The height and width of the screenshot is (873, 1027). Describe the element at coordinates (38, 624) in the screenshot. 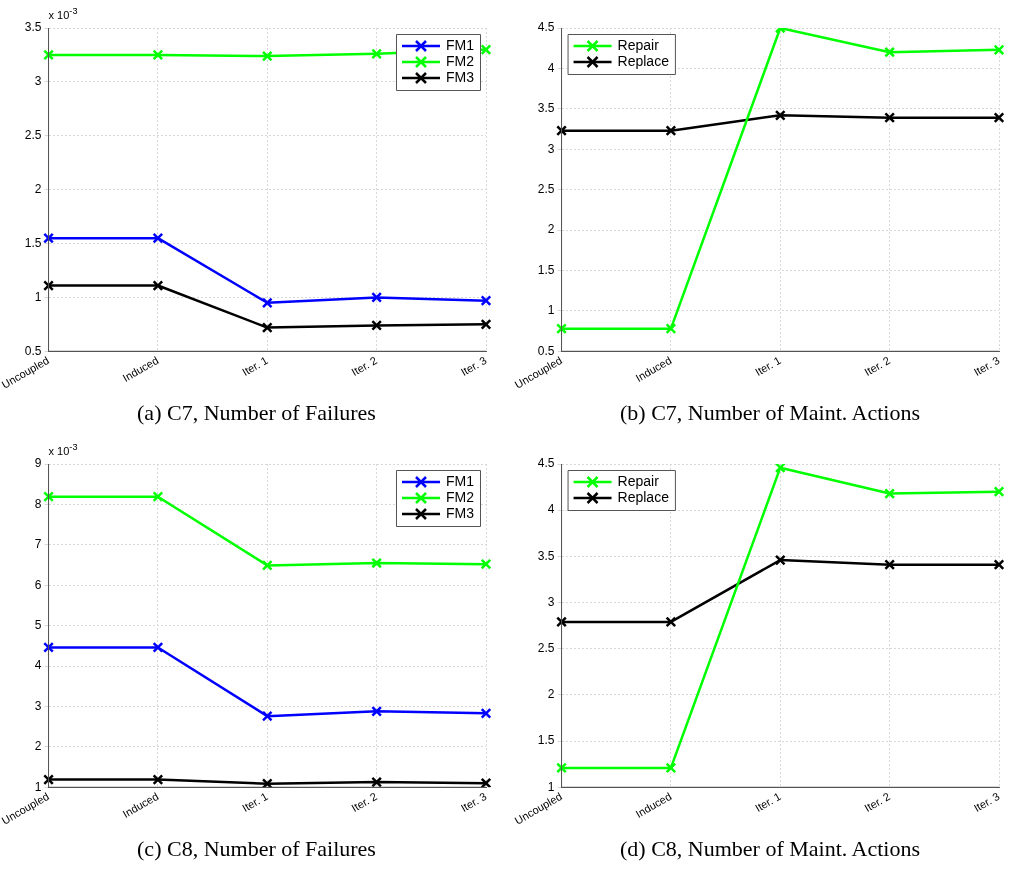

I see `y-tick-label: 5` at that location.